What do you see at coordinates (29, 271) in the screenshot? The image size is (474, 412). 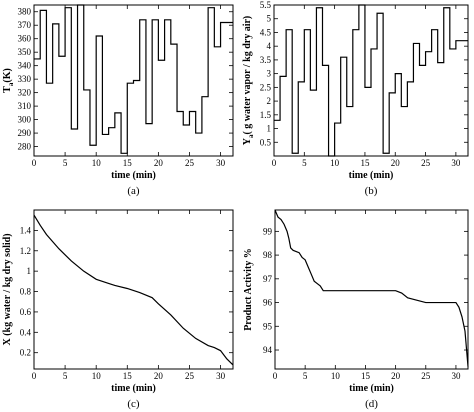 I see `y-tick-label: 1` at bounding box center [29, 271].